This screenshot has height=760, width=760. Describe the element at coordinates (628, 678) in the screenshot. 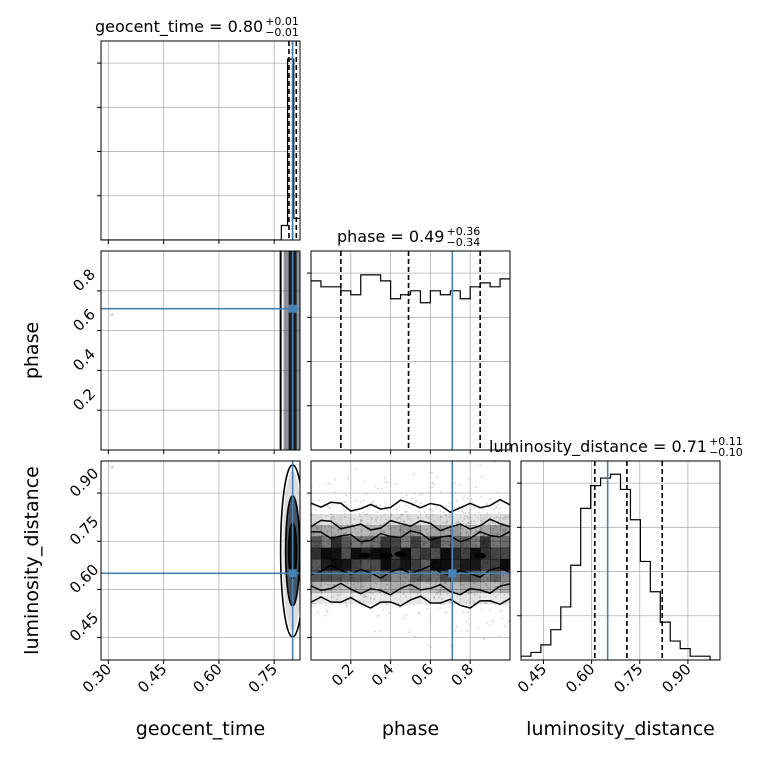

I see `x-tick-label: 0.75` at that location.